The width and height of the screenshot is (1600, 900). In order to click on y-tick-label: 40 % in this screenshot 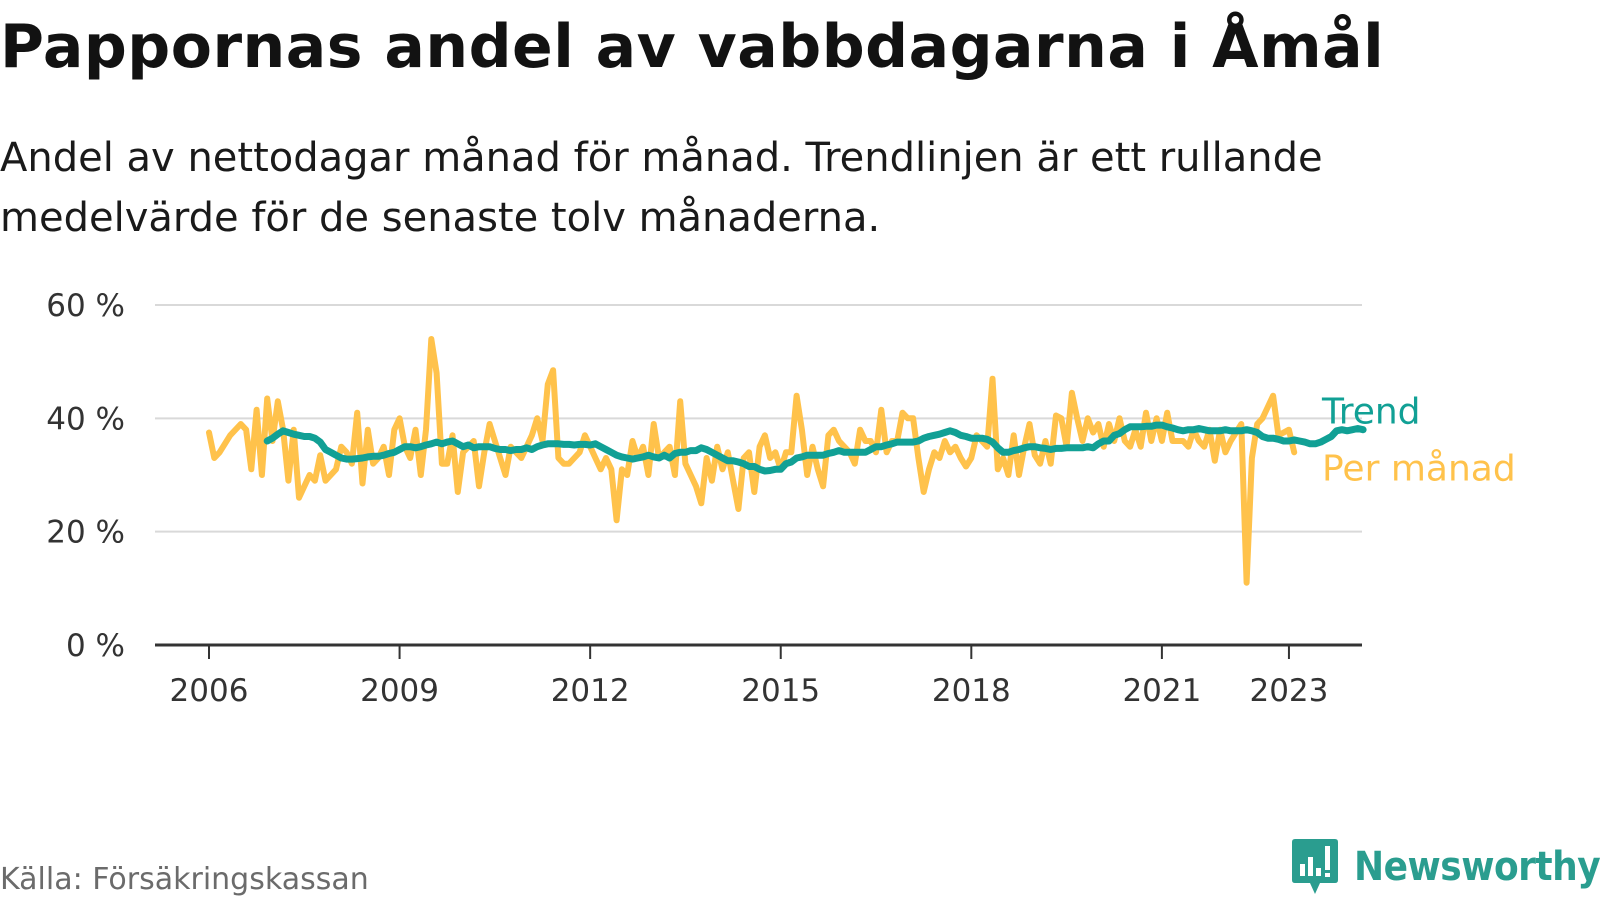, I will do `click(85, 419)`.